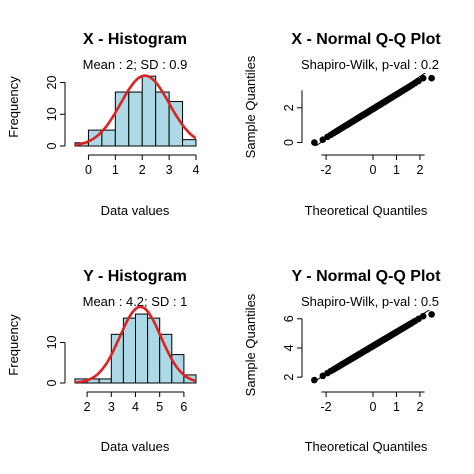 The image size is (474, 474). What do you see at coordinates (135, 276) in the screenshot?
I see `chart-title: Y - Histogram` at bounding box center [135, 276].